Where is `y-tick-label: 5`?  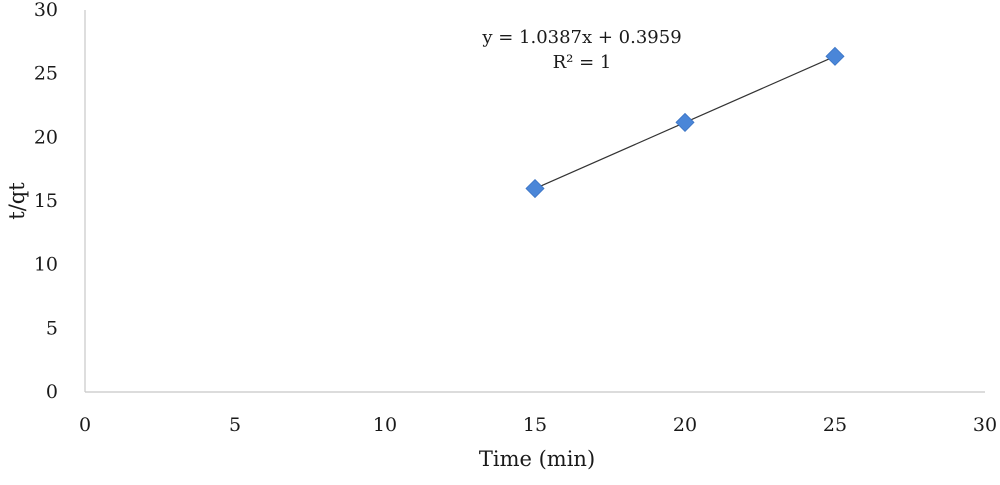
y-tick-label: 5 is located at coordinates (52, 328).